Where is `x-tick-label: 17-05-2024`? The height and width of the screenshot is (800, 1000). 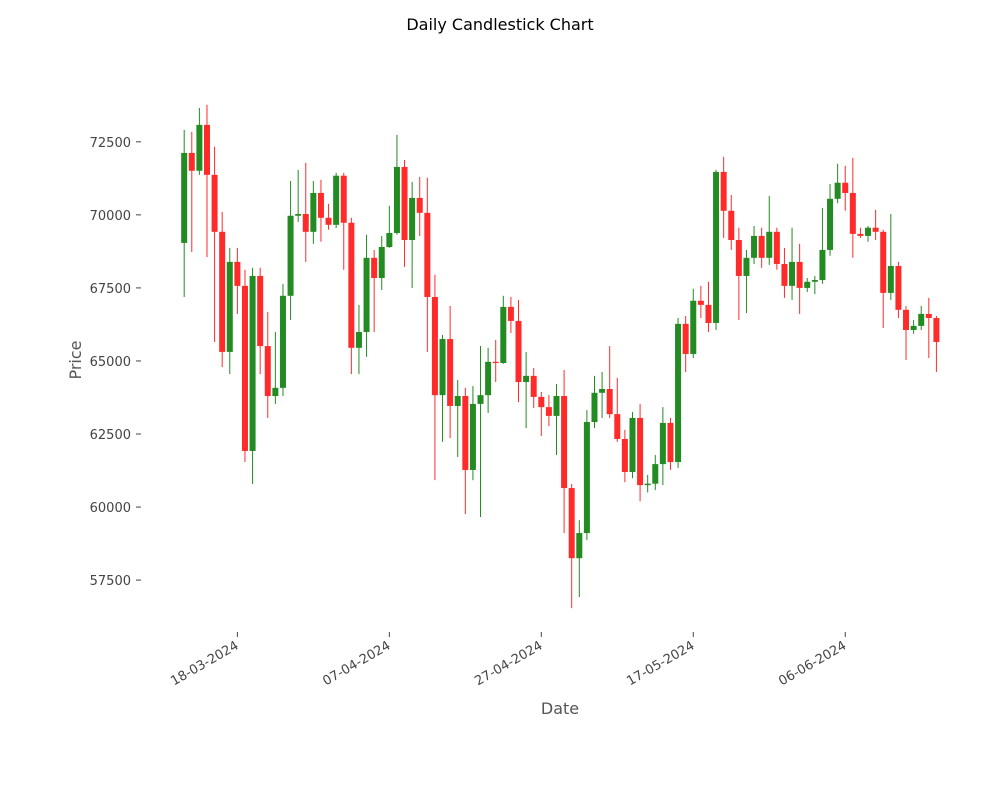 x-tick-label: 17-05-2024 is located at coordinates (660, 663).